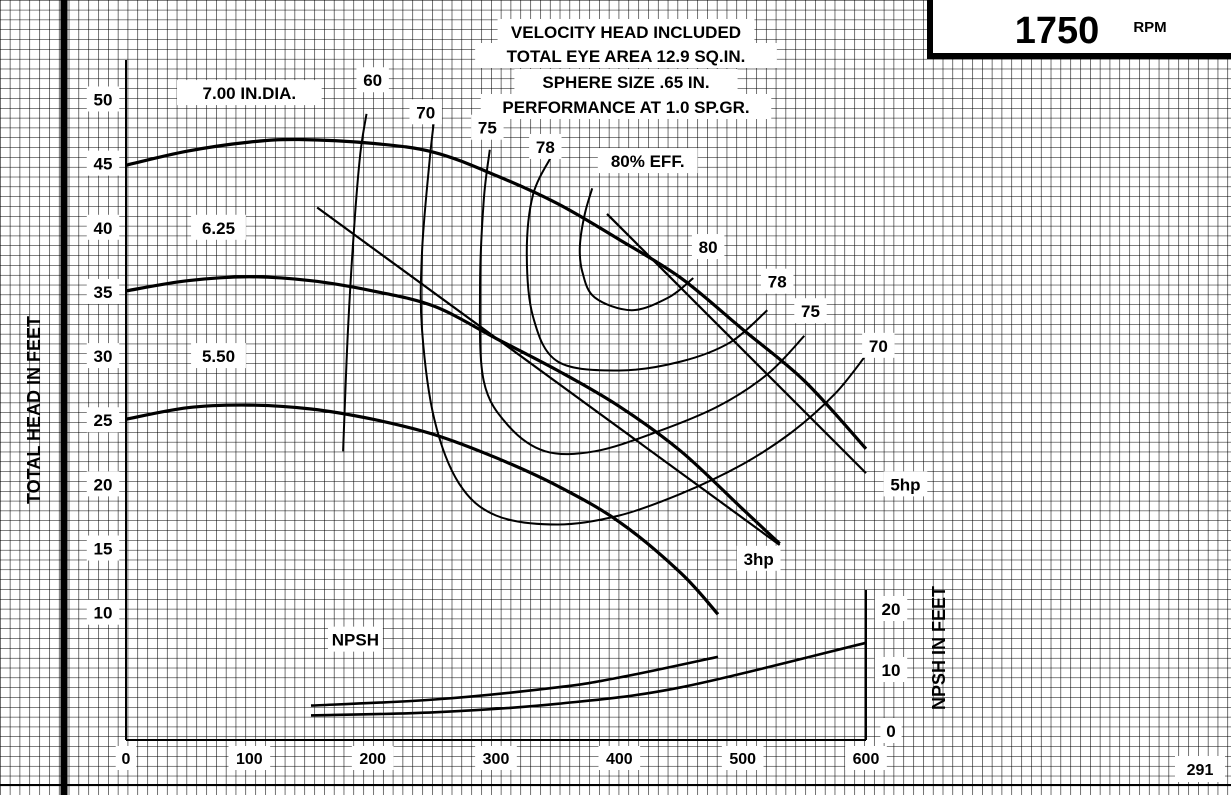 The height and width of the screenshot is (795, 1231). I want to click on x-tick-label: 400, so click(619, 759).